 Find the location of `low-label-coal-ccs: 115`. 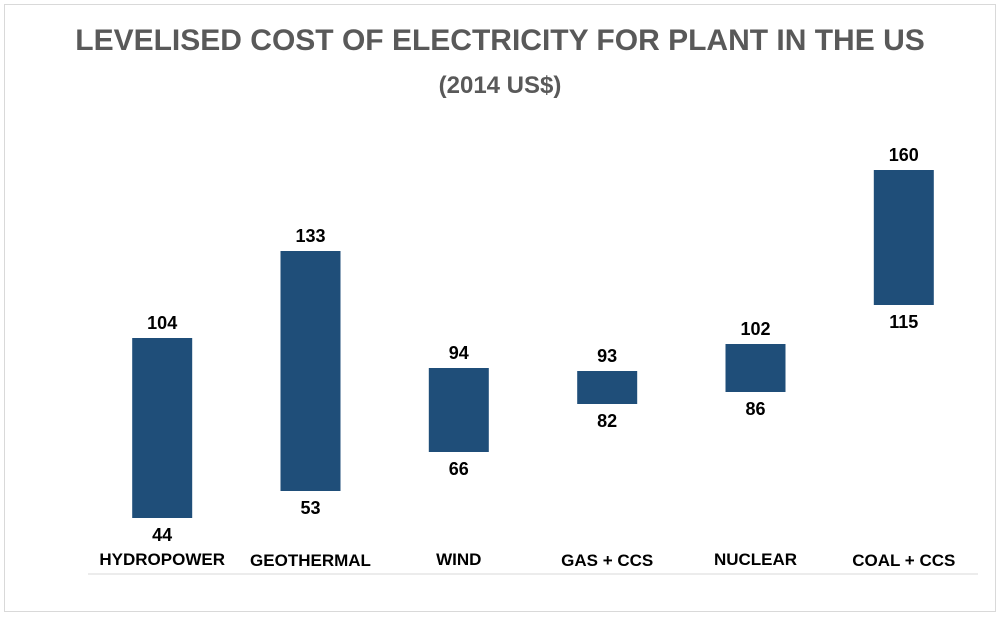

low-label-coal-ccs: 115 is located at coordinates (903, 322).